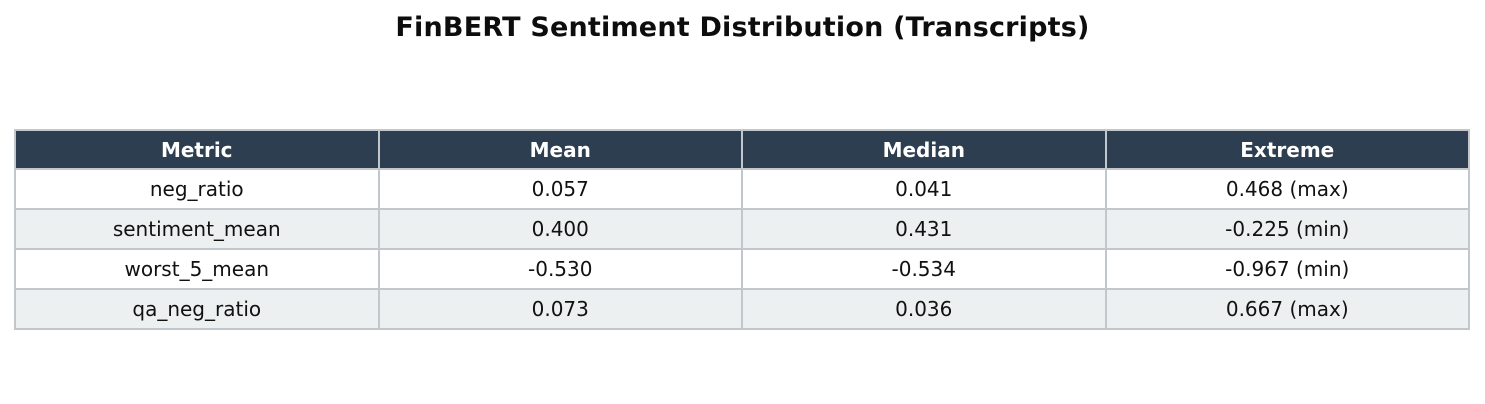 The height and width of the screenshot is (404, 1485). What do you see at coordinates (560, 149) in the screenshot?
I see `column-header-mean: Mean` at bounding box center [560, 149].